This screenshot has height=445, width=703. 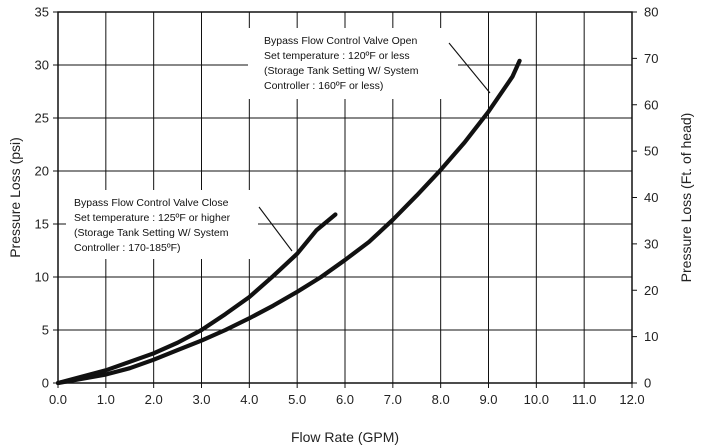 What do you see at coordinates (686, 198) in the screenshot?
I see `y-axis-title-right: Pressure Loss (Ft. of head)` at bounding box center [686, 198].